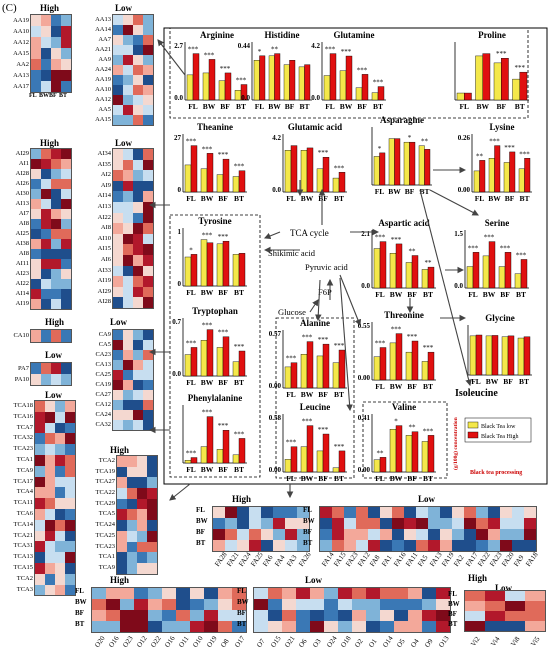 This screenshot has width=550, height=656. Describe the element at coordinates (349, 73) in the screenshot. I see `dashed-box-top-group` at that location.